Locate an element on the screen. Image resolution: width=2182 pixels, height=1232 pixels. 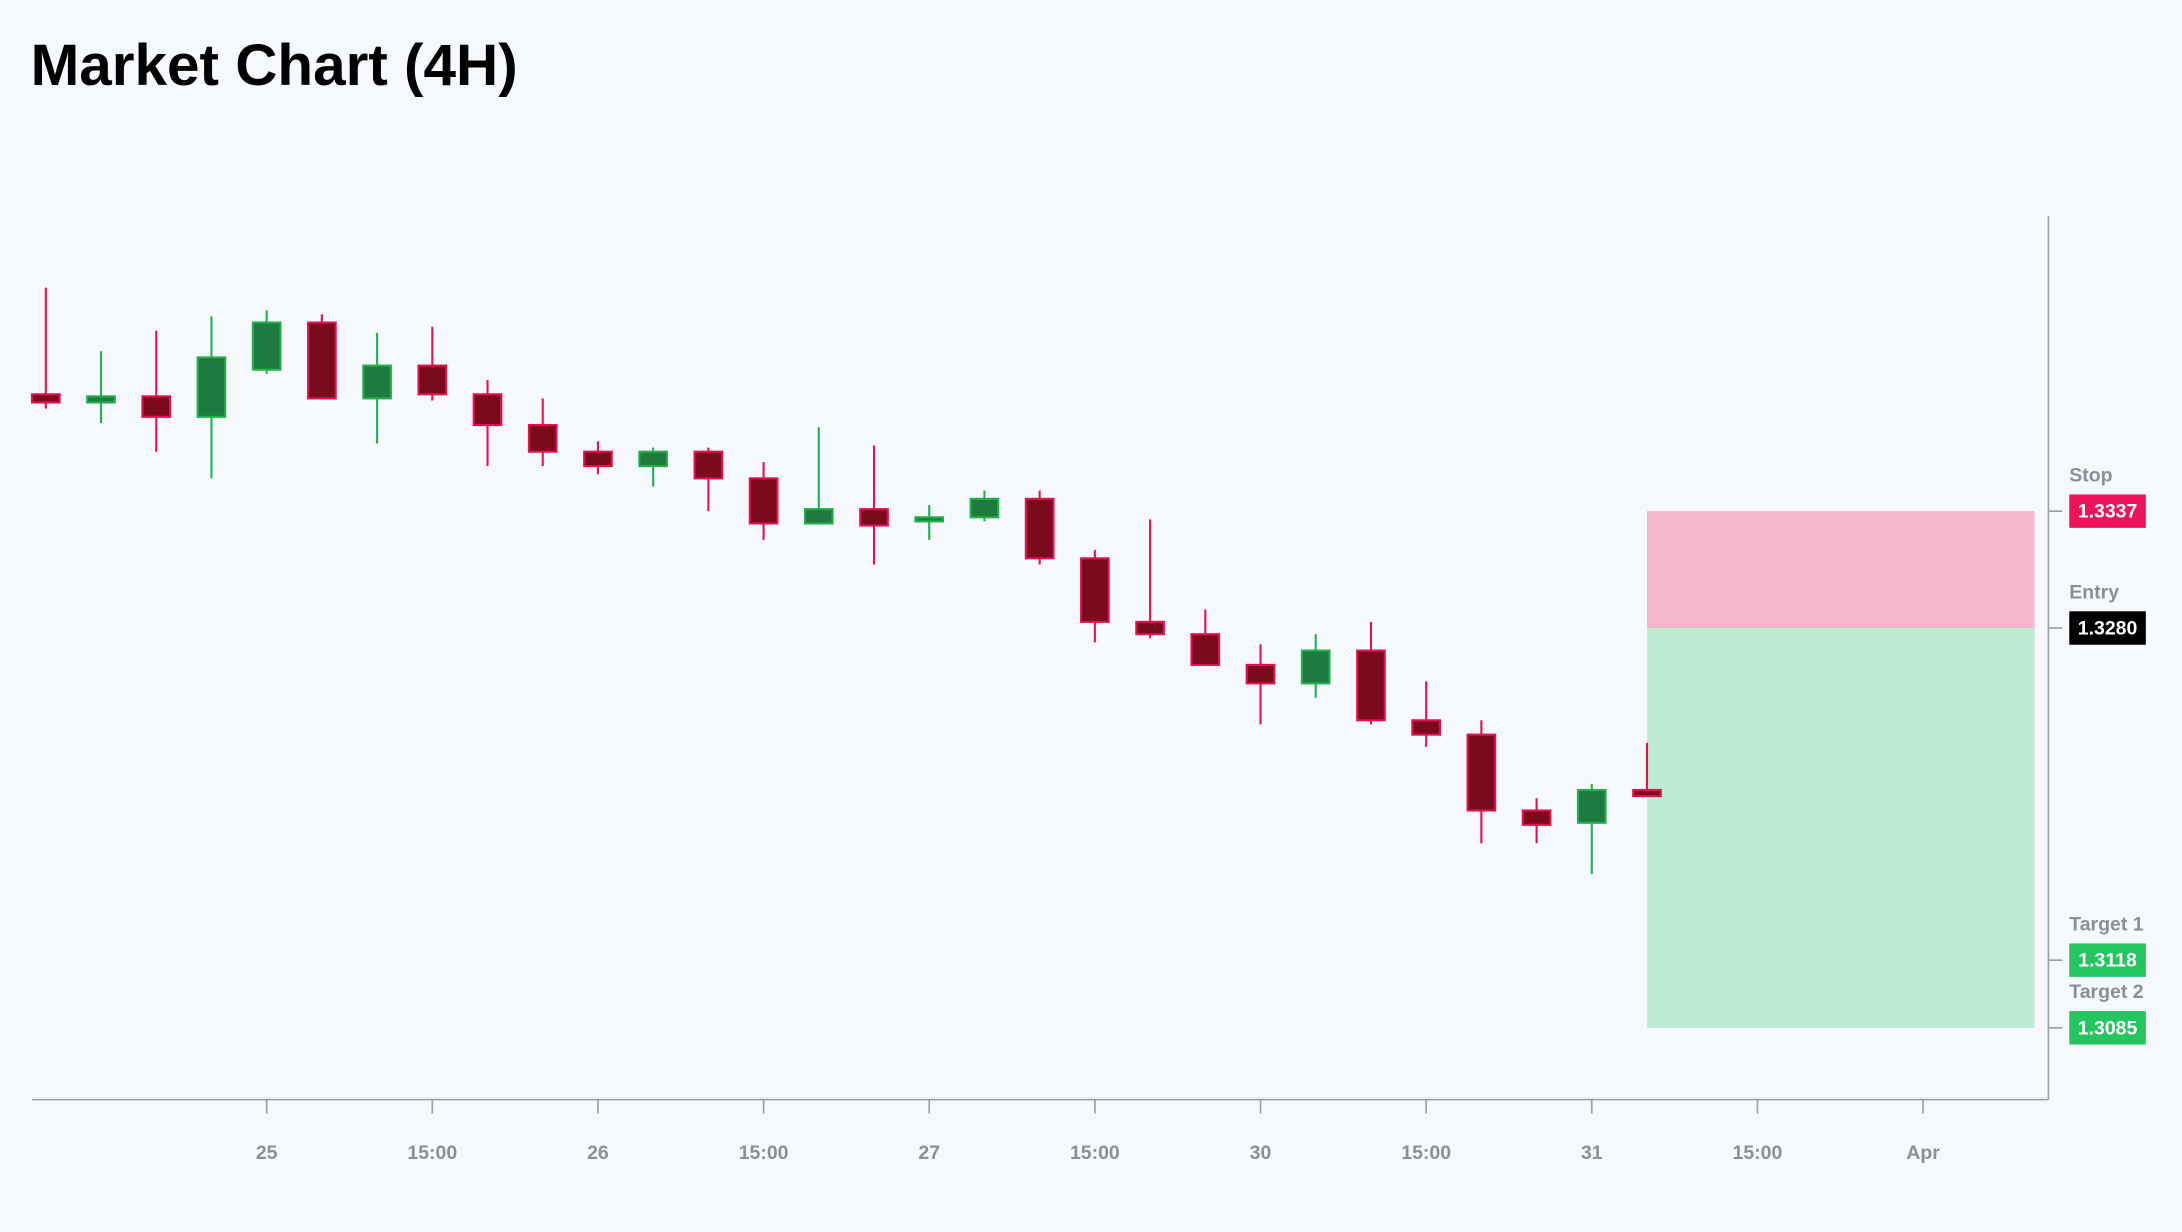
x-tick-label: 26 is located at coordinates (598, 1153).